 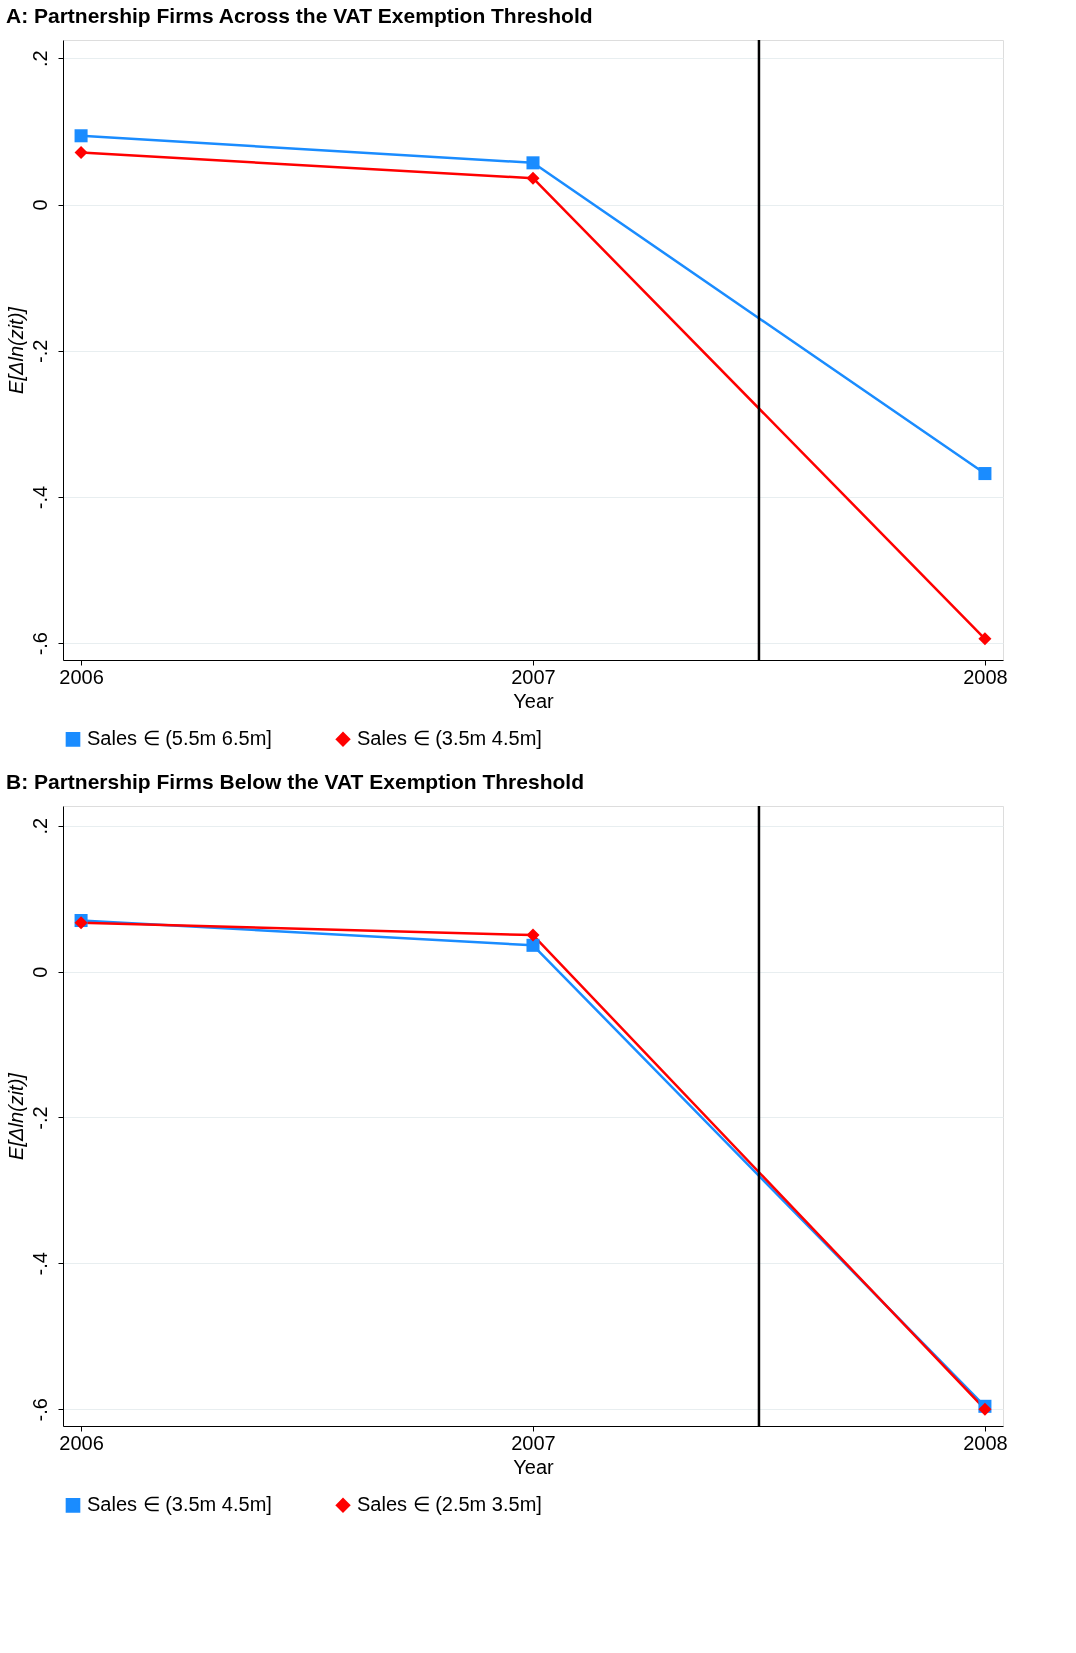 What do you see at coordinates (299, 15) in the screenshot?
I see `chart-title: A: Partnership Firms Across the VAT Exemption Threshold` at bounding box center [299, 15].